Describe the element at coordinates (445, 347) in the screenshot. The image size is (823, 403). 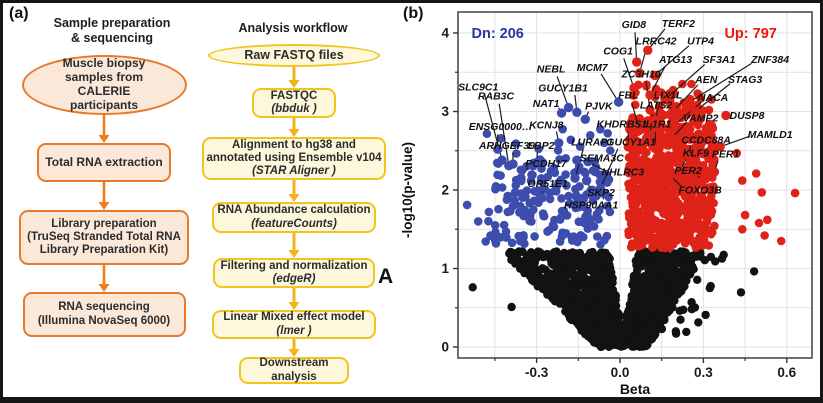
I see `y-tick-label: 0` at that location.